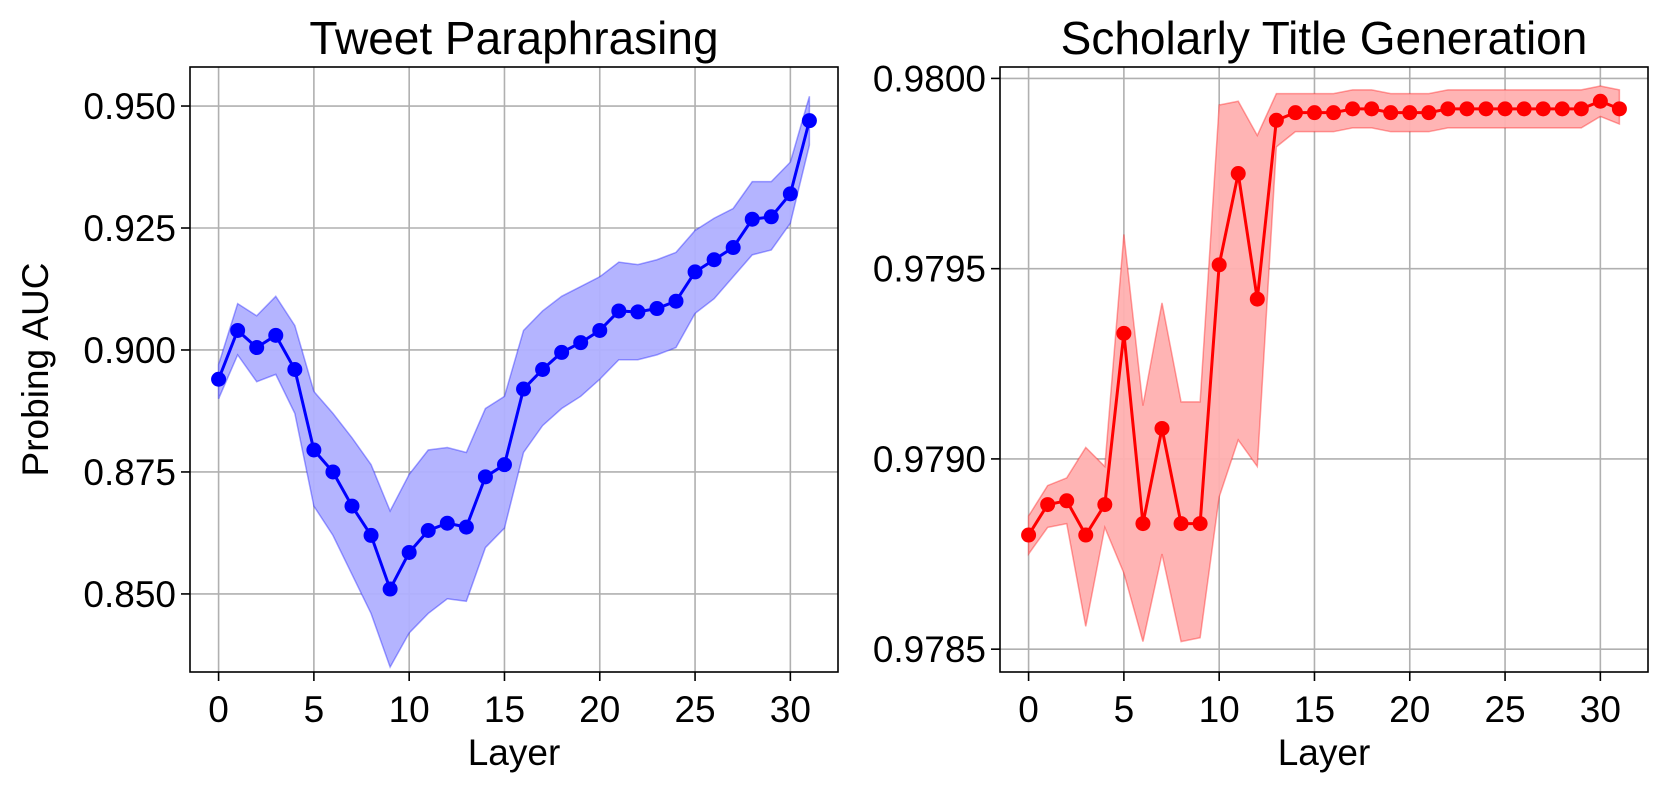  What do you see at coordinates (1504, 709) in the screenshot?
I see `chart-1-x-tick-label: 25` at bounding box center [1504, 709].